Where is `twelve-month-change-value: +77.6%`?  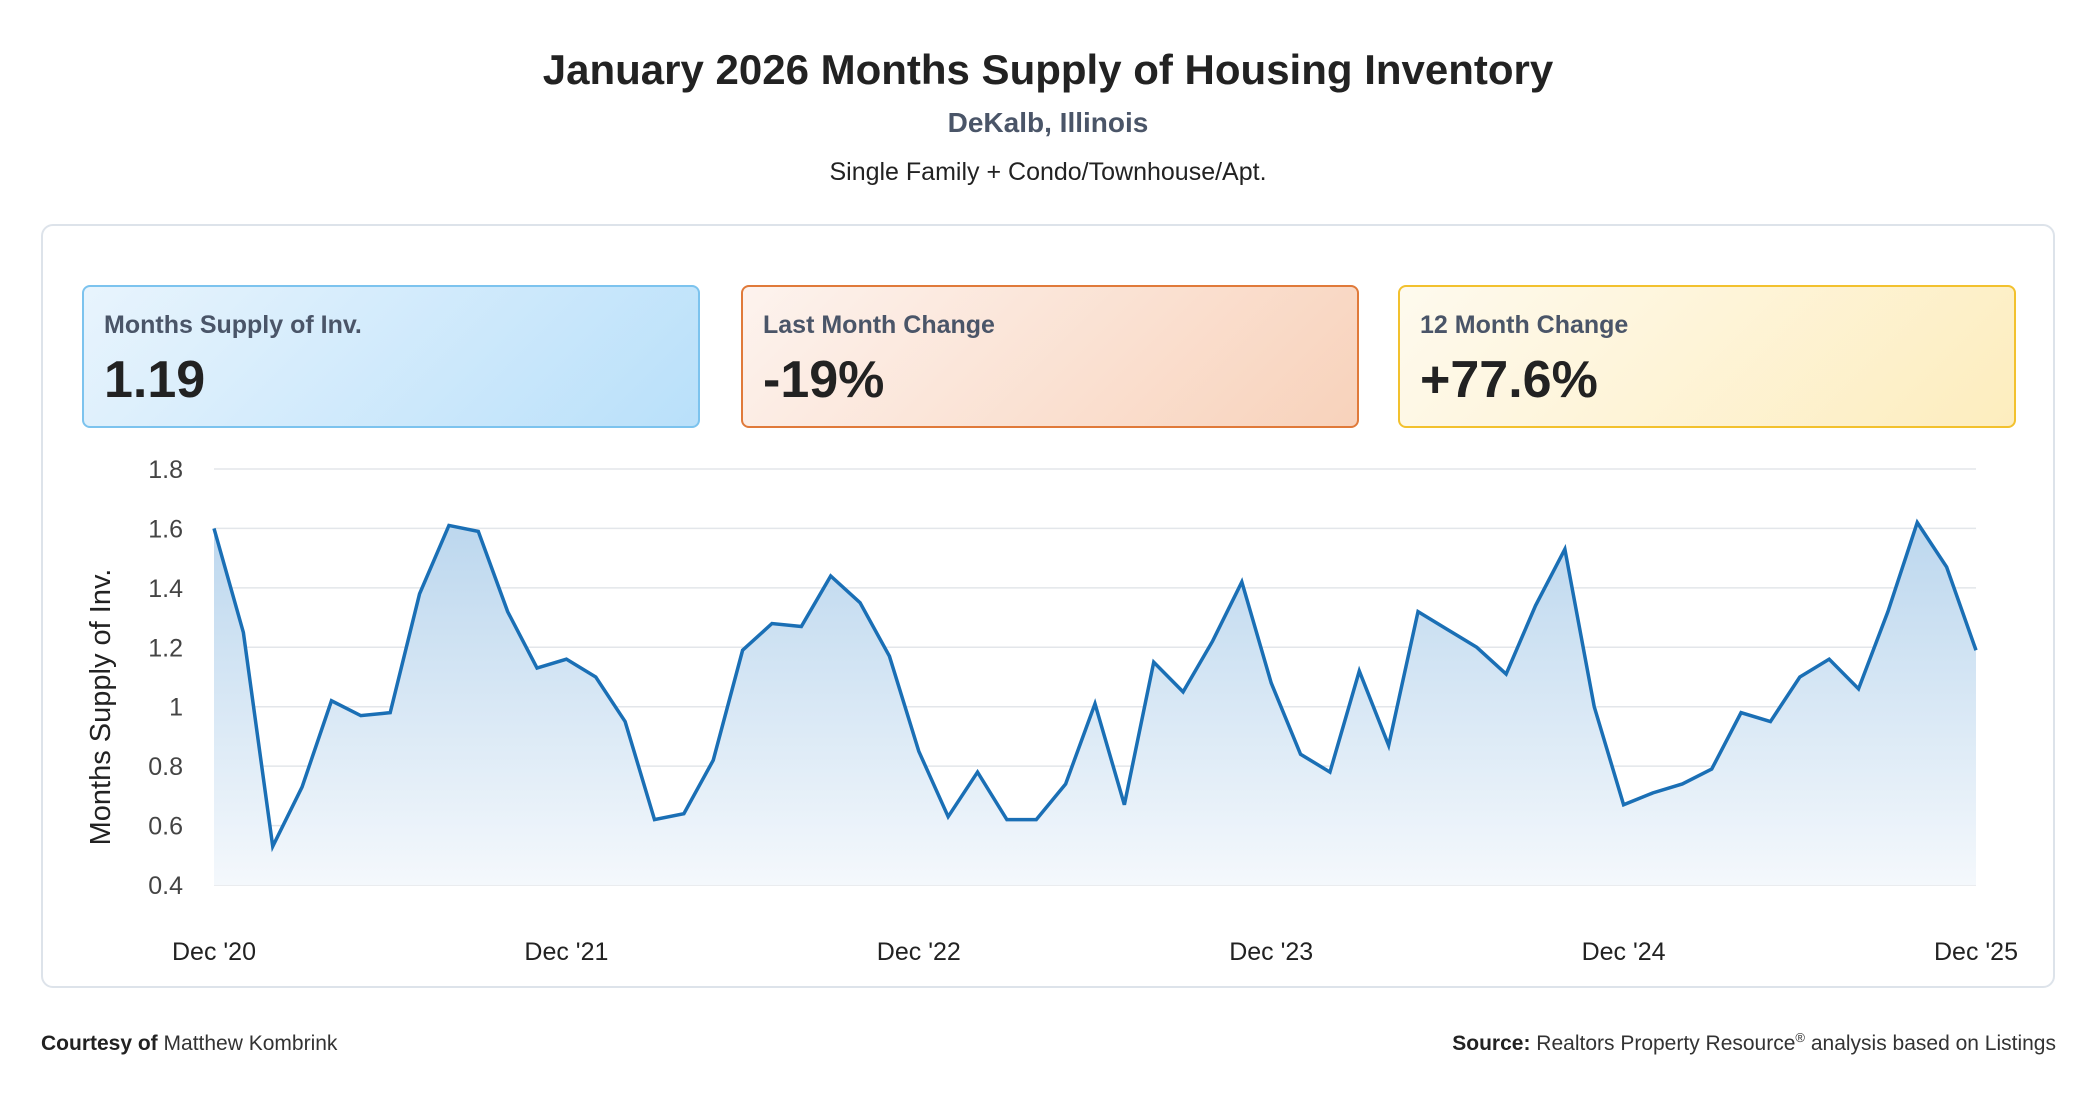 twelve-month-change-value: +77.6% is located at coordinates (1509, 380).